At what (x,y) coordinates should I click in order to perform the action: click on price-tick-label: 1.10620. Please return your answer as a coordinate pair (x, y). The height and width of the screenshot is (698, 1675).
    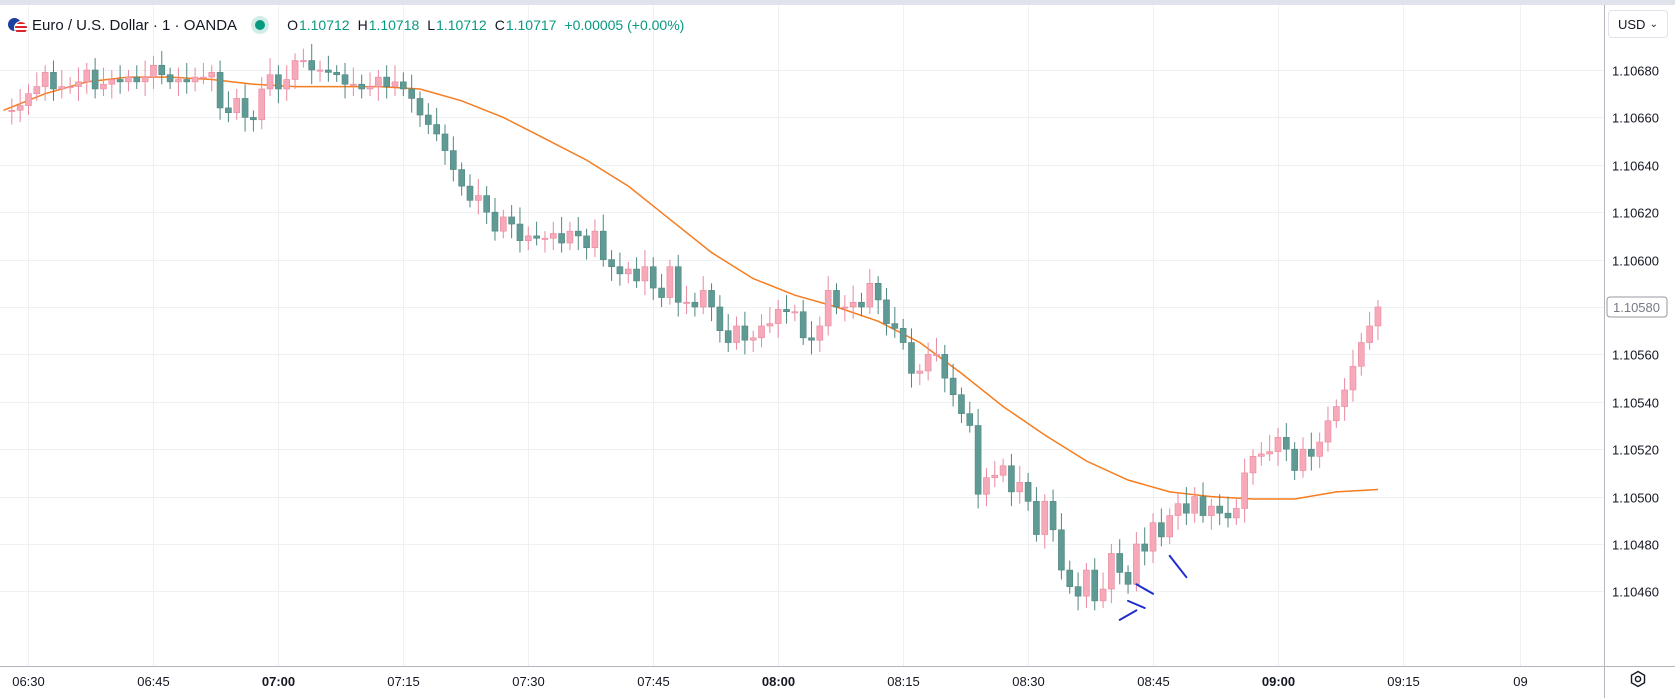
    Looking at the image, I should click on (1635, 213).